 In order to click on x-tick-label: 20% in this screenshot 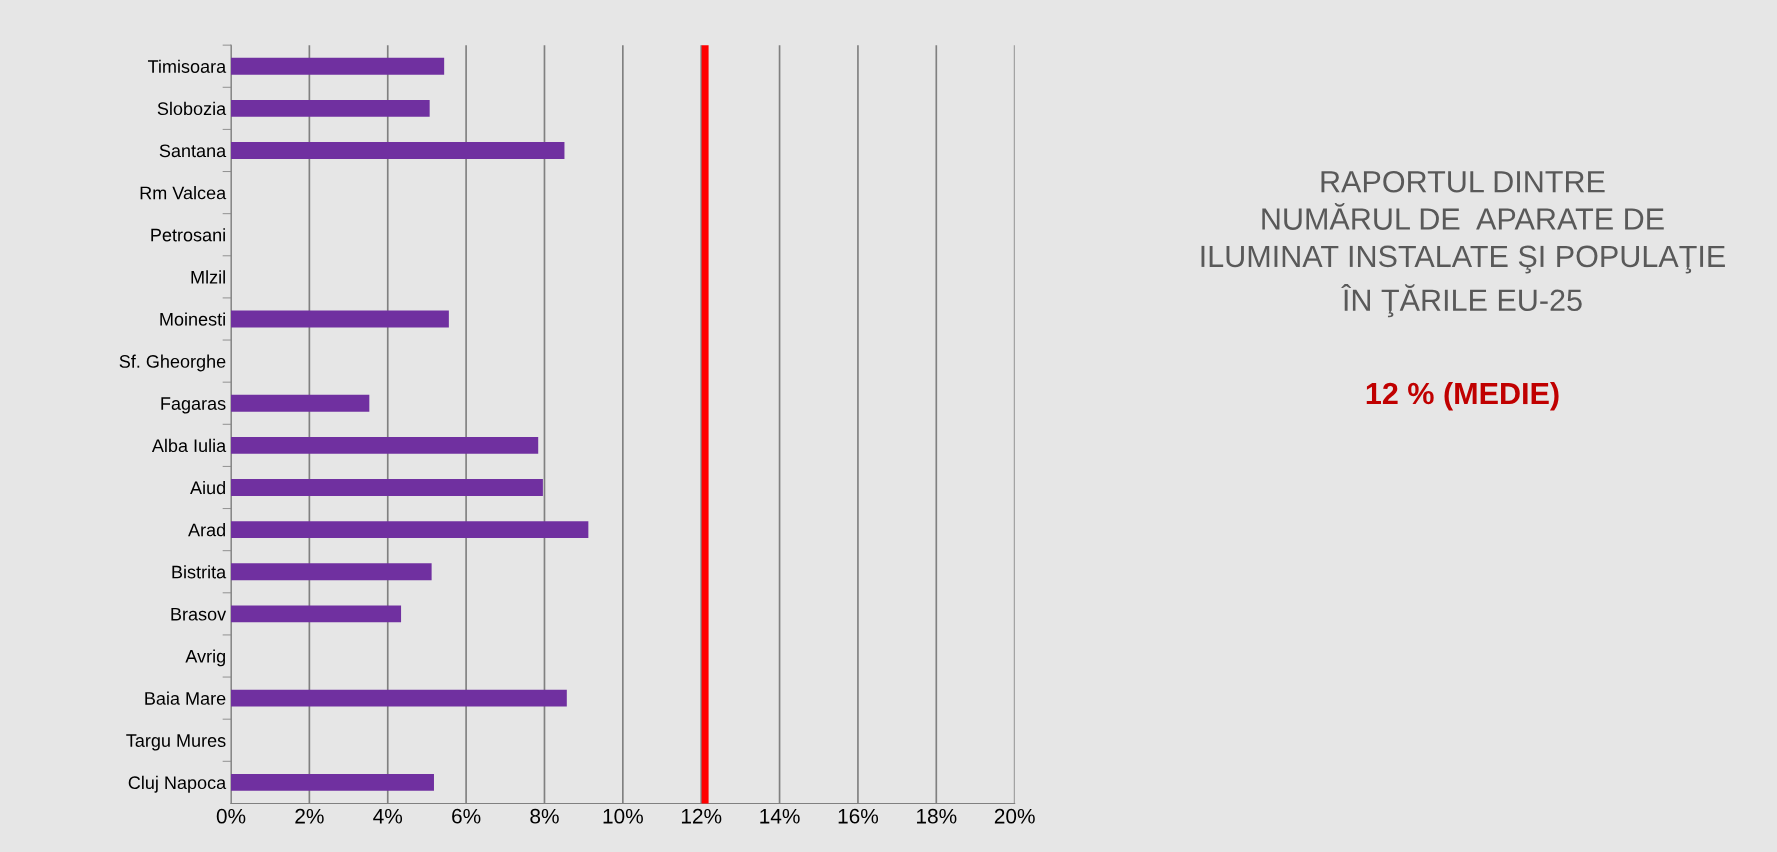, I will do `click(1014, 816)`.